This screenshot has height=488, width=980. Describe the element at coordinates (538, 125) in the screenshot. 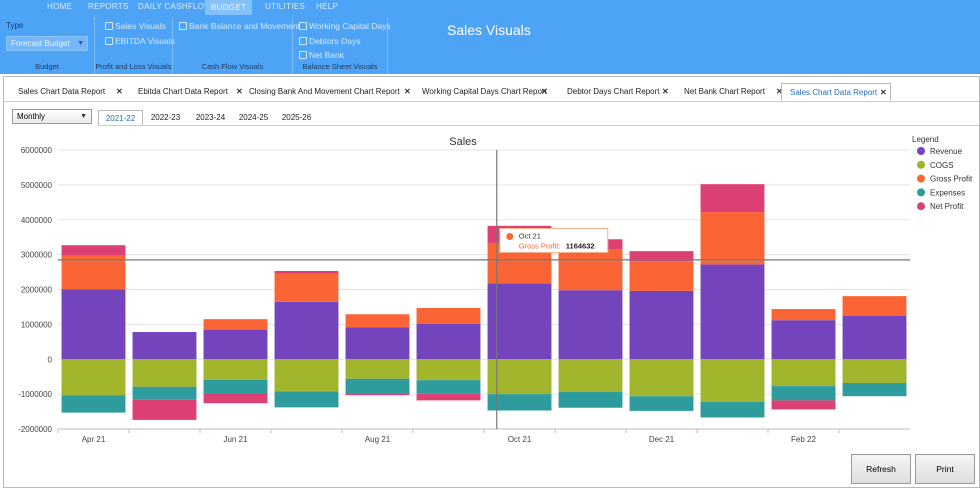

I see `divider` at that location.